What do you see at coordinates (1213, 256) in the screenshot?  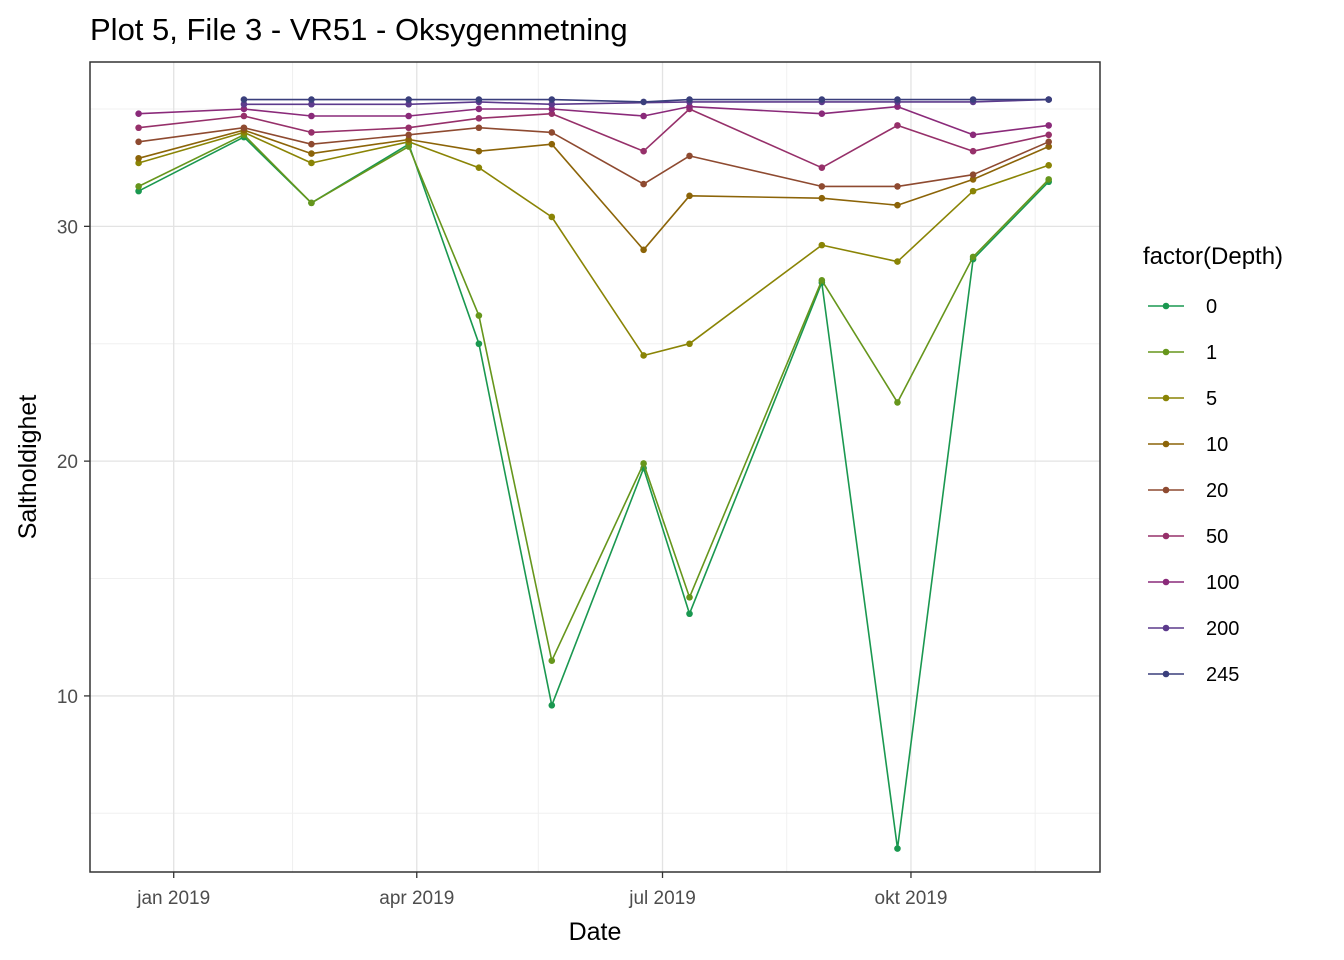 I see `legend-title: factor(Depth)` at bounding box center [1213, 256].